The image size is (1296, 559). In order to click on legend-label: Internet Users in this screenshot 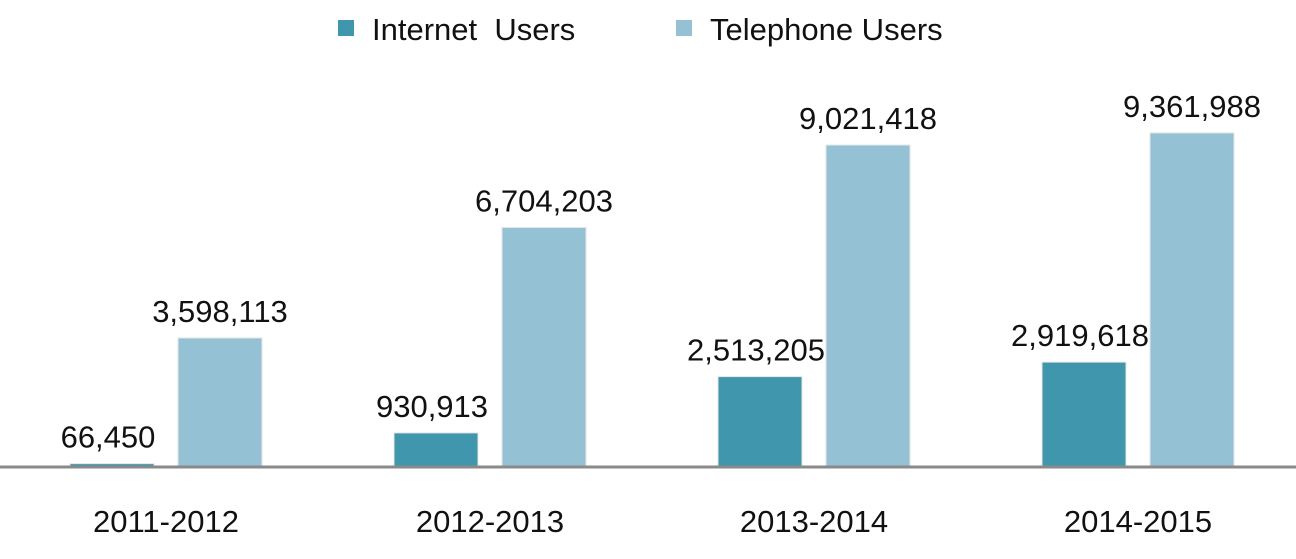, I will do `click(473, 29)`.